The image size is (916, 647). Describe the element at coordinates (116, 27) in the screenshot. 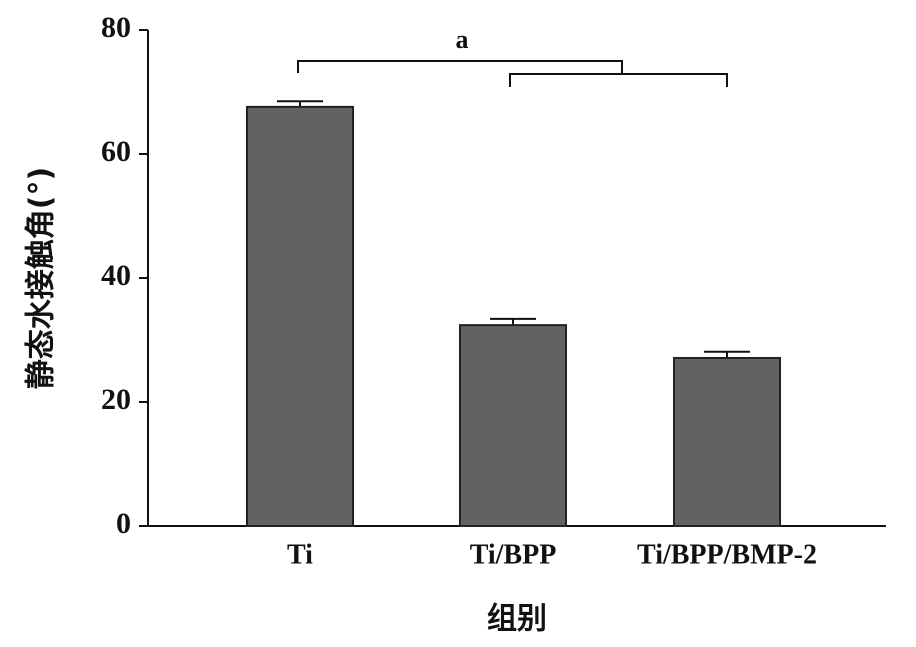

I see `y-tick-label: 80` at that location.